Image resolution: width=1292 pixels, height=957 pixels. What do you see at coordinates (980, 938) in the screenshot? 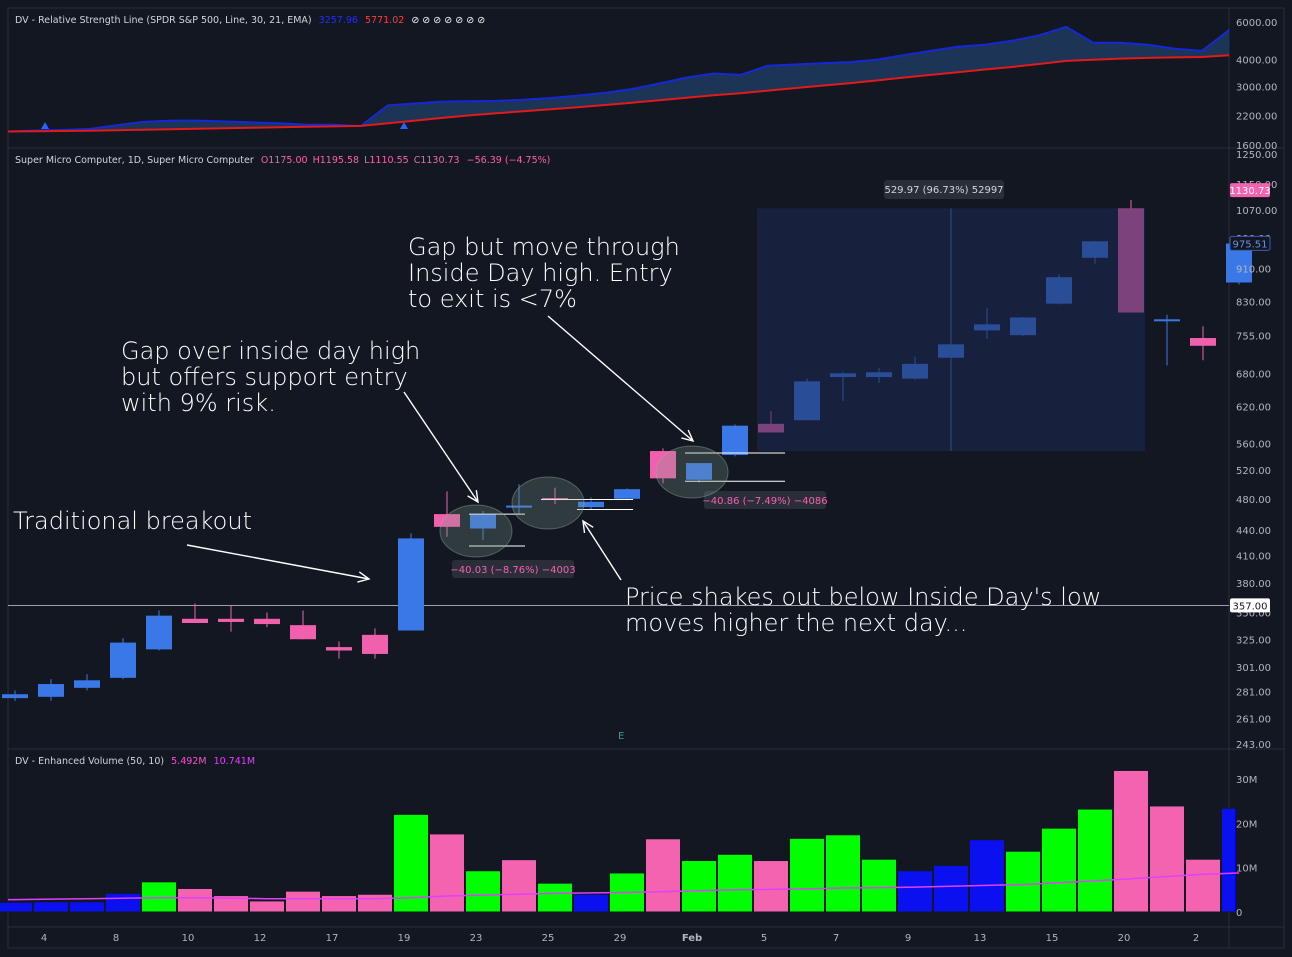
I see `time-tick-label: 13` at bounding box center [980, 938].